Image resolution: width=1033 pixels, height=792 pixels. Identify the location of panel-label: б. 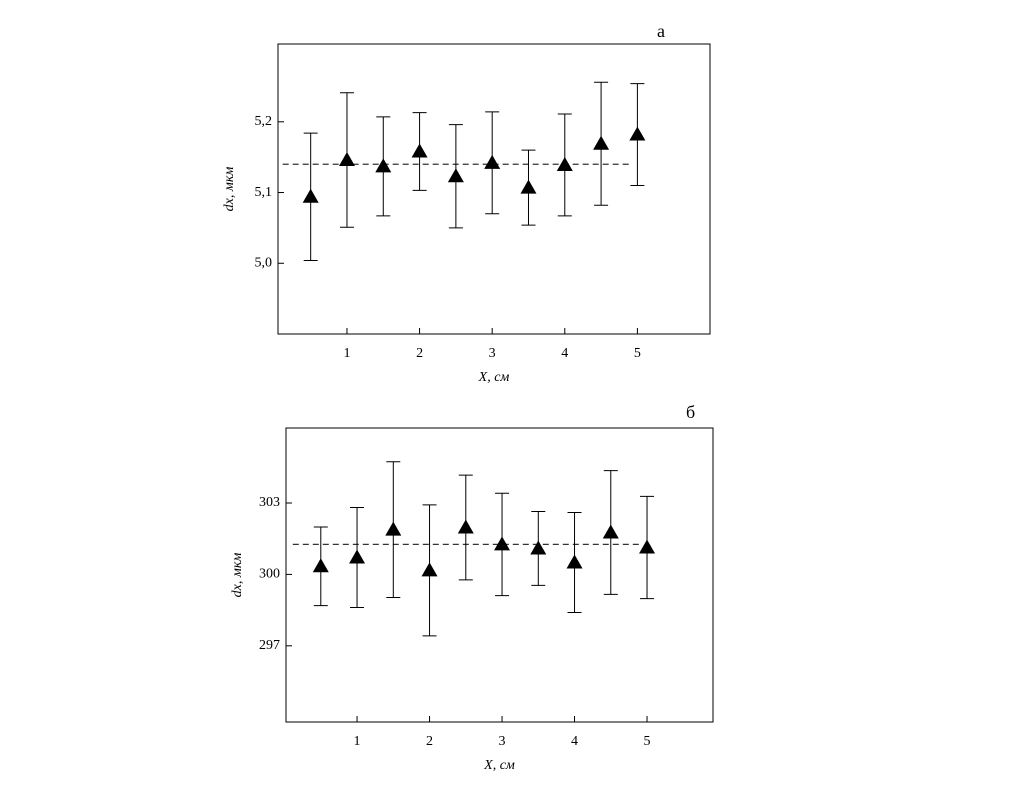
(690, 412).